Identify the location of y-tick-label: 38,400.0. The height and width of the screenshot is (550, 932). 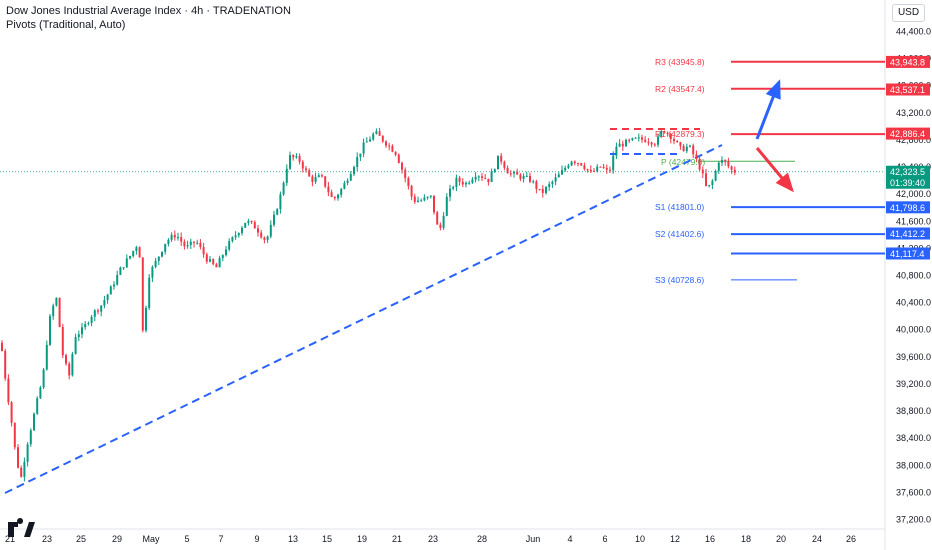
(913, 438).